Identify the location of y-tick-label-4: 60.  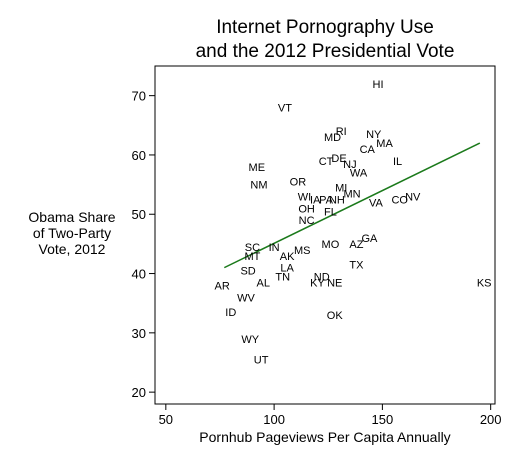
(139, 155).